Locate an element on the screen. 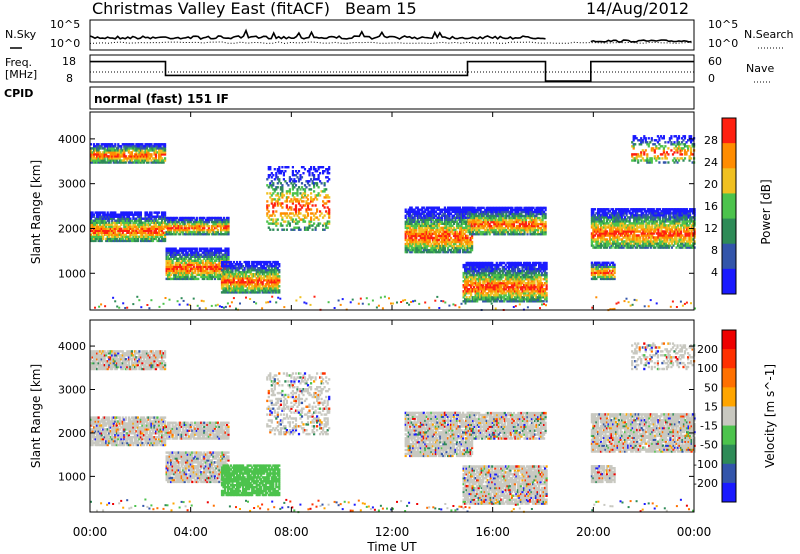  freq-trace is located at coordinates (392, 71).